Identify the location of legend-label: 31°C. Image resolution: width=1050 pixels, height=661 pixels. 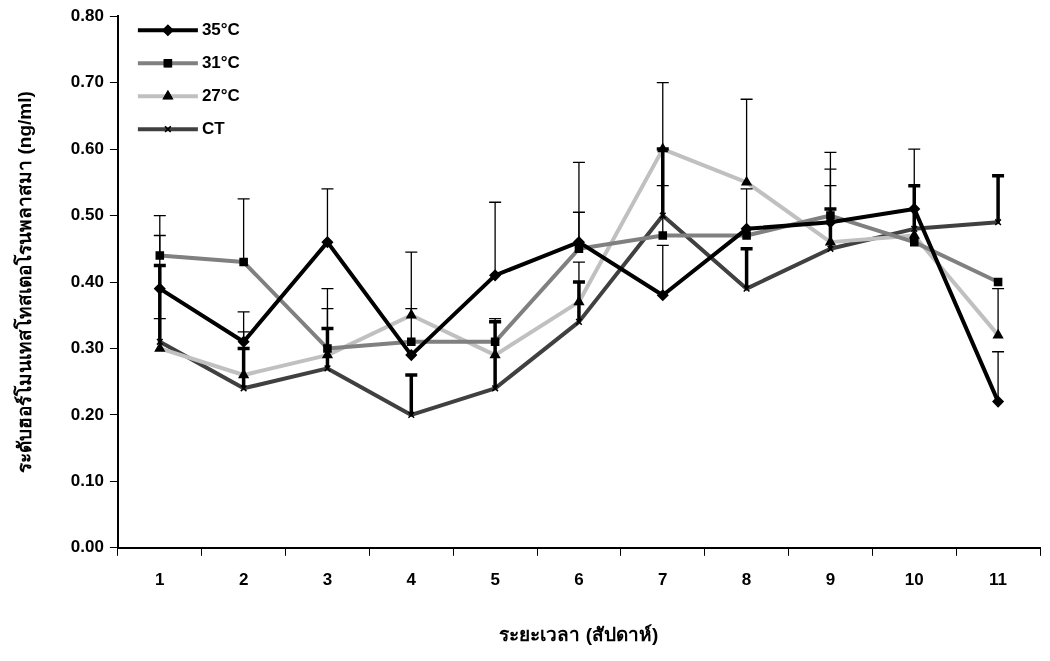
(220, 62).